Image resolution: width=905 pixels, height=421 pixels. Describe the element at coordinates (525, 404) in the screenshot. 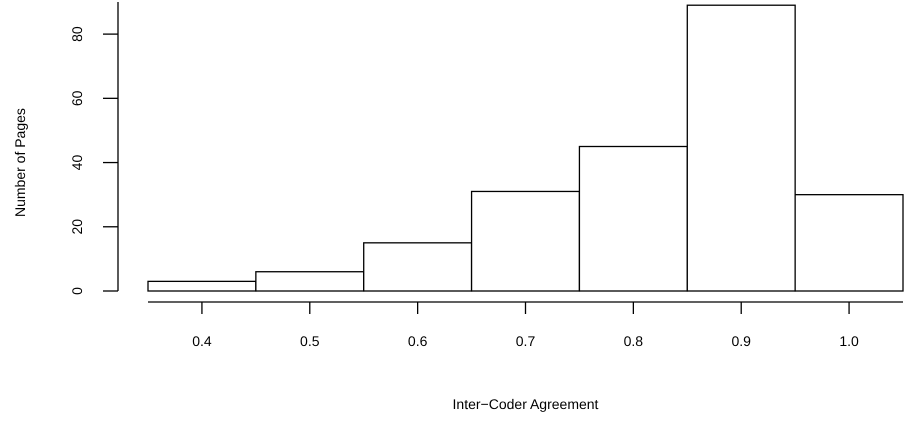

I see `x-axis-title: Inter−Coder Agreement` at that location.